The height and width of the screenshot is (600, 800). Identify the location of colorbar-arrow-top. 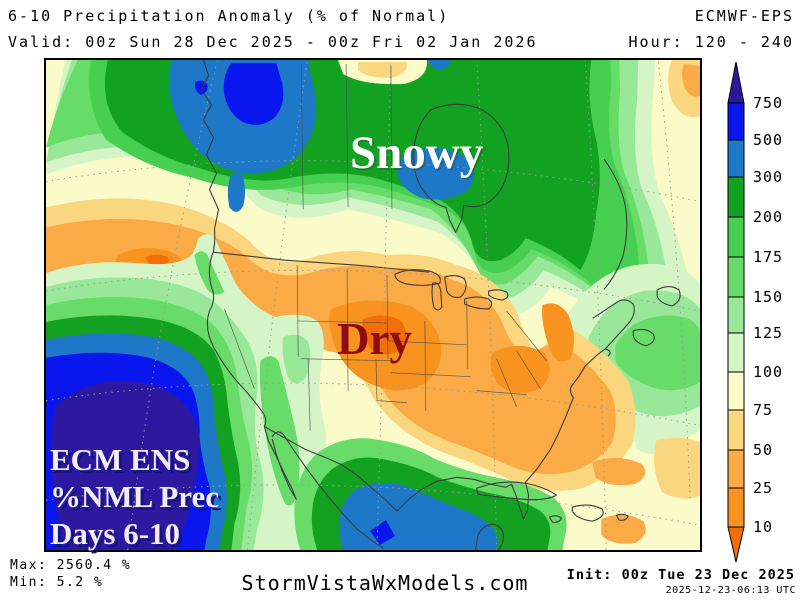
(736, 82).